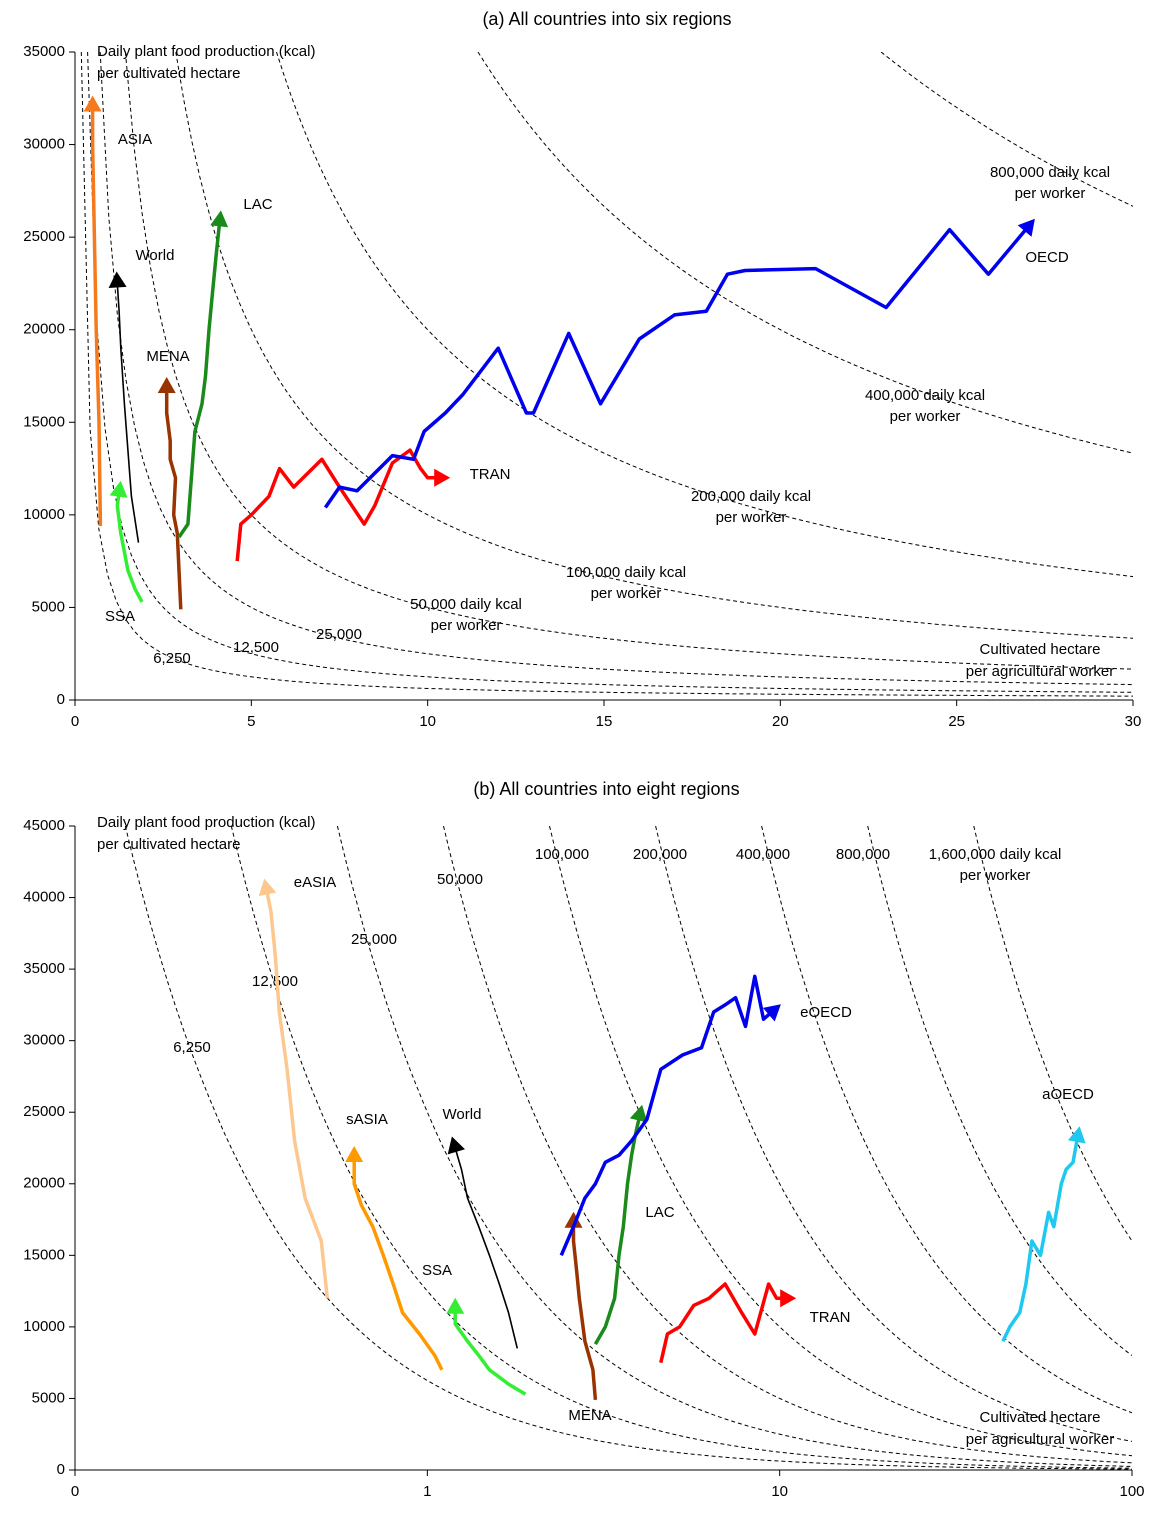  What do you see at coordinates (751, 496) in the screenshot?
I see `isoline-label: 200,000 daily kcal` at bounding box center [751, 496].